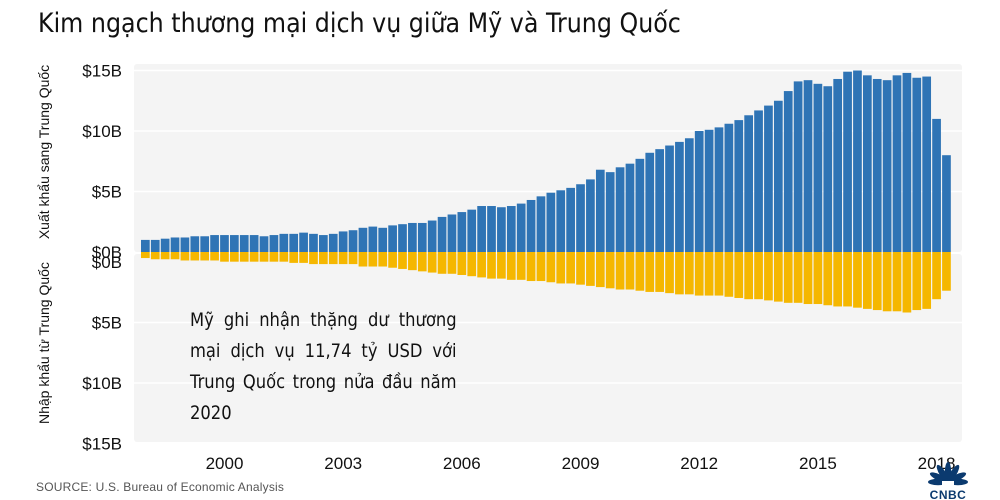 The width and height of the screenshot is (1000, 500). Describe the element at coordinates (343, 463) in the screenshot. I see `x-tick-label: 2003` at that location.